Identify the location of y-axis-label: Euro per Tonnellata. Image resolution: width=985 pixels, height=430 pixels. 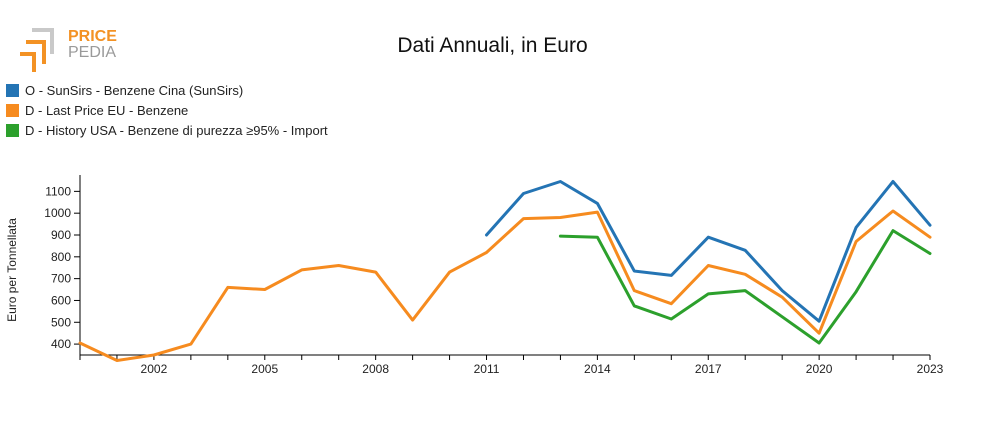
(12, 270).